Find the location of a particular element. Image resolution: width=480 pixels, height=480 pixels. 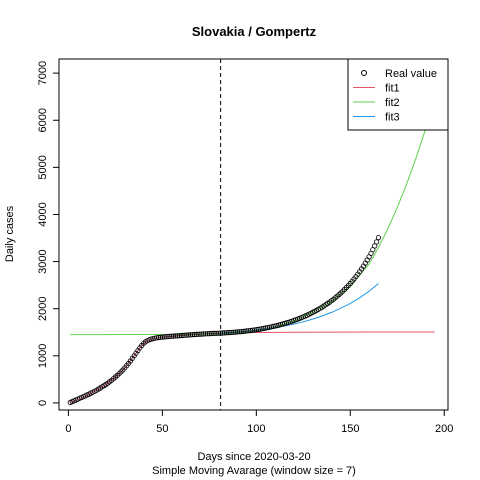

x-tick-label: 100 is located at coordinates (256, 429).